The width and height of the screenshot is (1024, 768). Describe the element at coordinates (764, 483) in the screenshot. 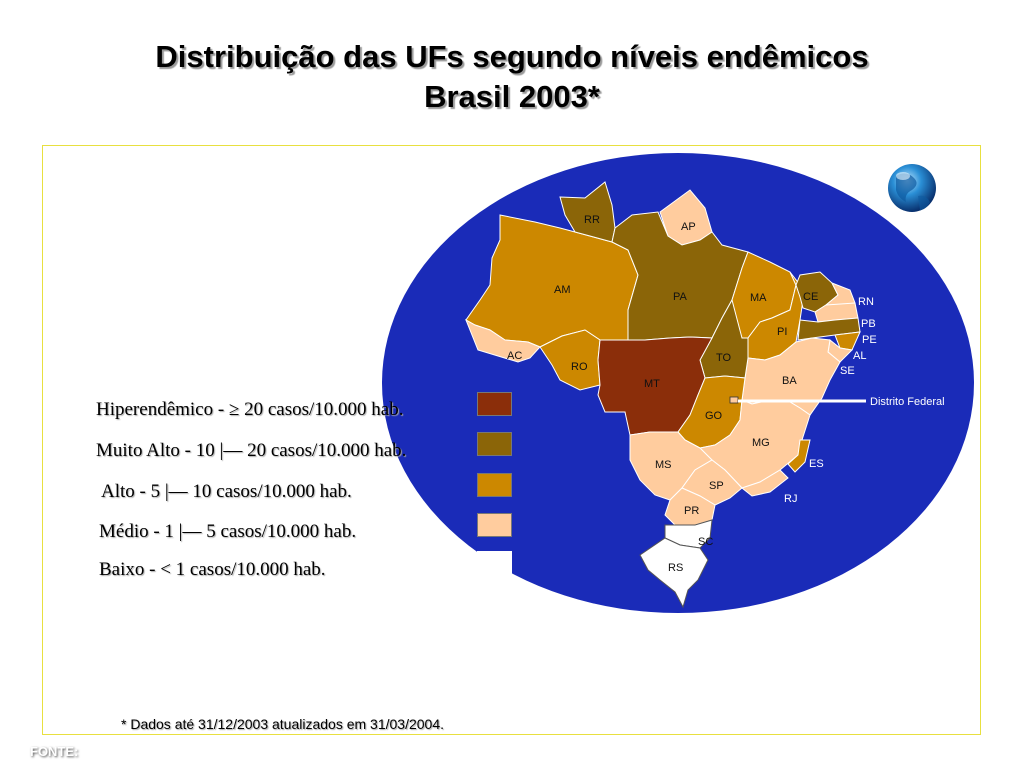

I see `state-rj` at that location.